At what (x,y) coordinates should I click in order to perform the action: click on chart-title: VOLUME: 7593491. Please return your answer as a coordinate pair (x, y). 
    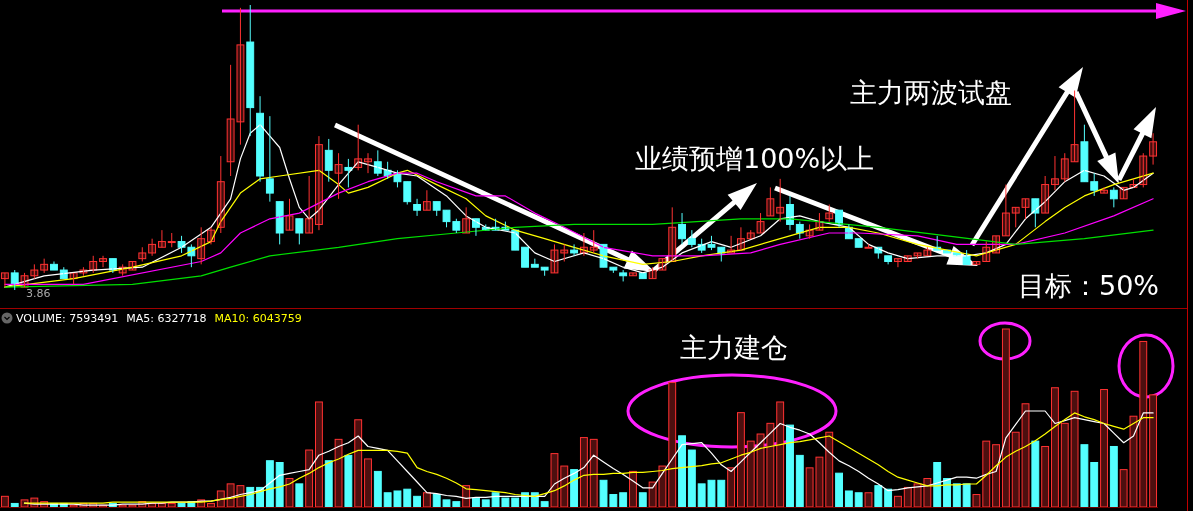
    Looking at the image, I should click on (67, 318).